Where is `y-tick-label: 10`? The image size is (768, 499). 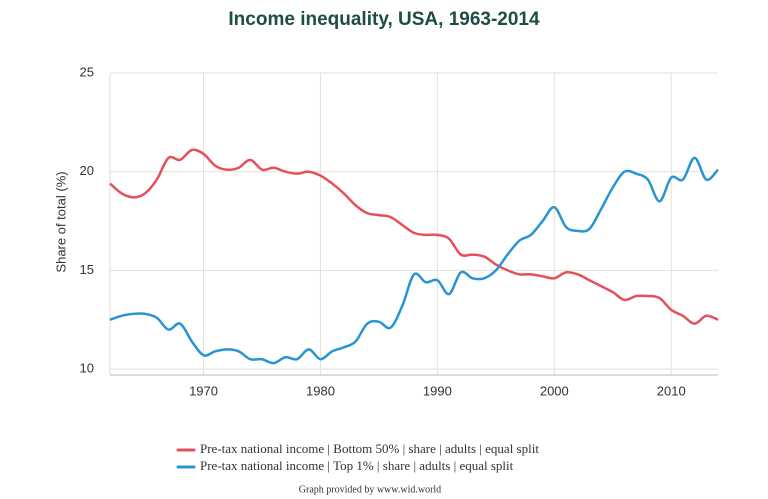 y-tick-label: 10 is located at coordinates (87, 368).